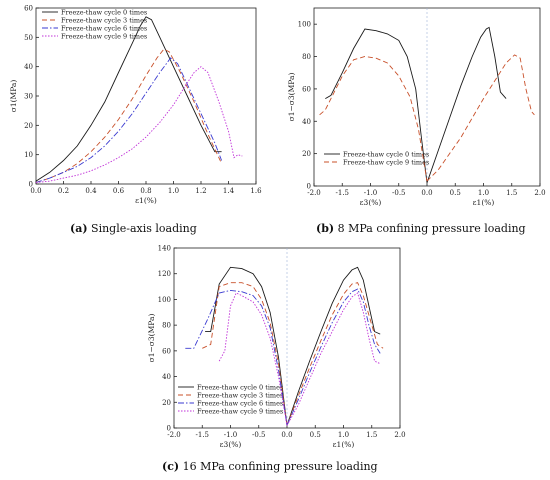 Image resolution: width=550 pixels, height=480 pixels. I want to click on y-axis-label-c: σ1−σ3(MPa), so click(151, 338).